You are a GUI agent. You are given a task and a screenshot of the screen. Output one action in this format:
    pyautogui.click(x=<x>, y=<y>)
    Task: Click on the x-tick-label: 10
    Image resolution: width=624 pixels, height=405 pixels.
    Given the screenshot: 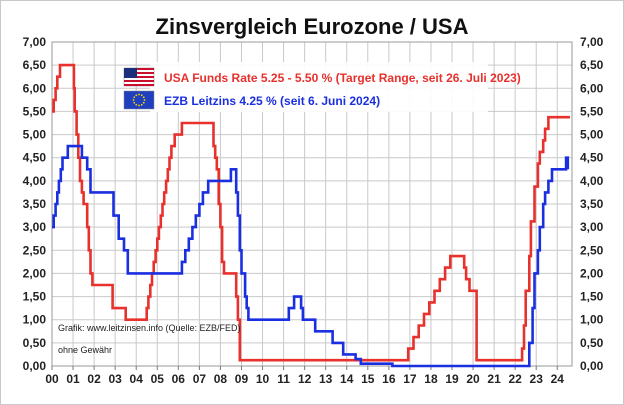 What is the action you would take?
    pyautogui.click(x=263, y=379)
    